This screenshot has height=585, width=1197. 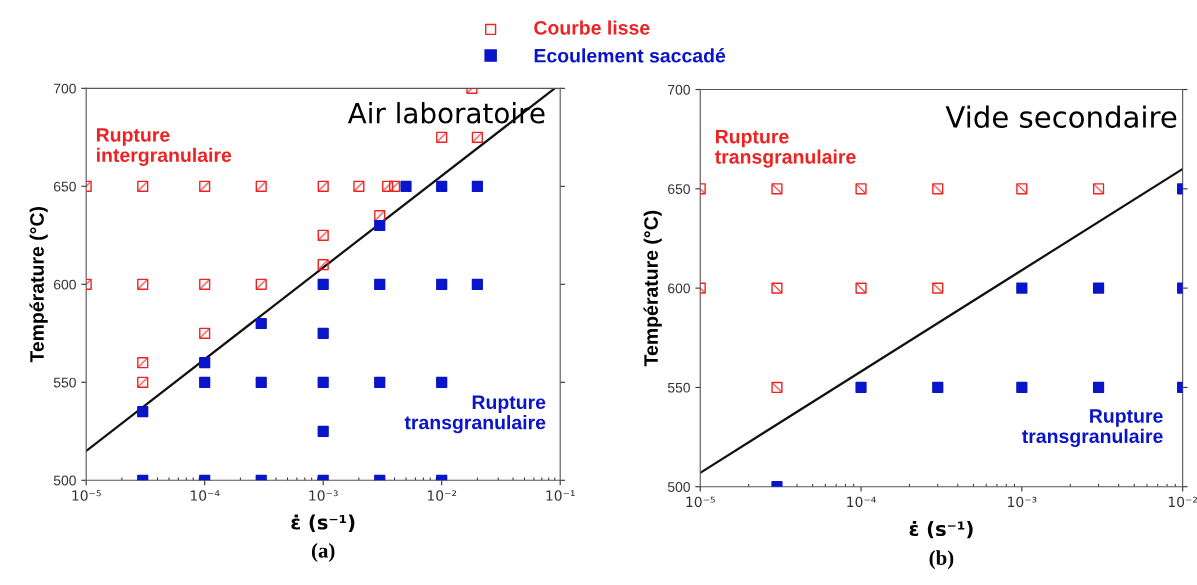 I want to click on legend-label: Courbe lisse, so click(x=592, y=27).